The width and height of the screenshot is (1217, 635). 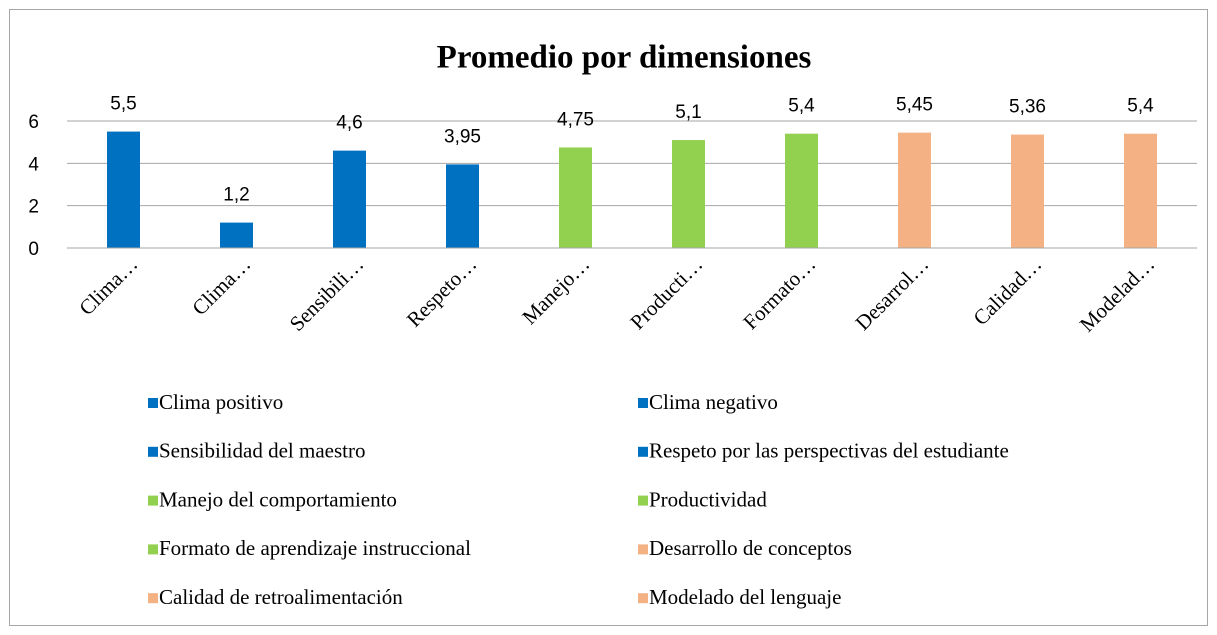 What do you see at coordinates (33, 164) in the screenshot?
I see `y-tick-label: 4` at bounding box center [33, 164].